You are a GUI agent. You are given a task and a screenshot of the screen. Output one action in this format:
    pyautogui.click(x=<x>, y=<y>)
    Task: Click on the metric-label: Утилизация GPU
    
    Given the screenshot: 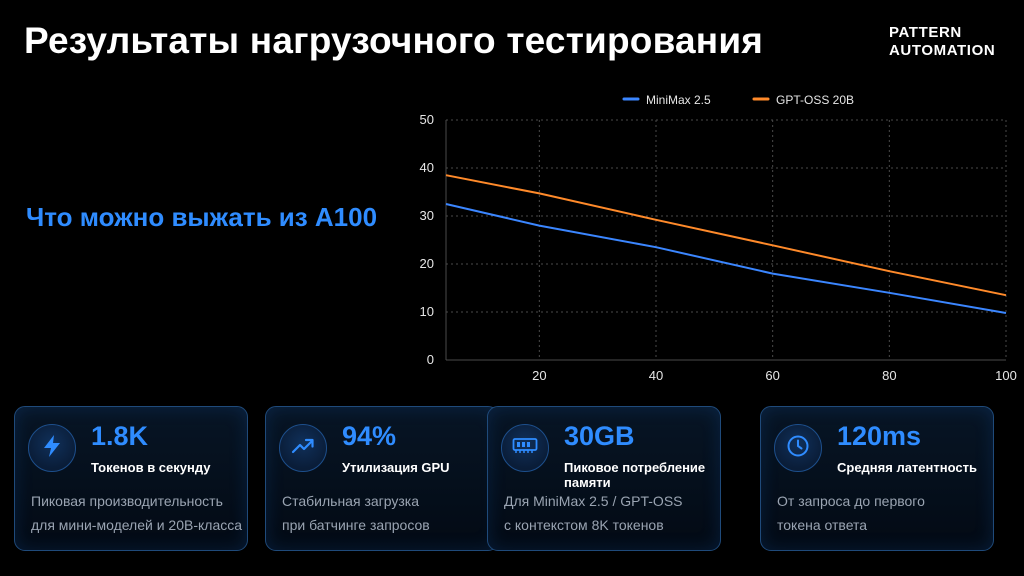 What is the action you would take?
    pyautogui.click(x=396, y=467)
    